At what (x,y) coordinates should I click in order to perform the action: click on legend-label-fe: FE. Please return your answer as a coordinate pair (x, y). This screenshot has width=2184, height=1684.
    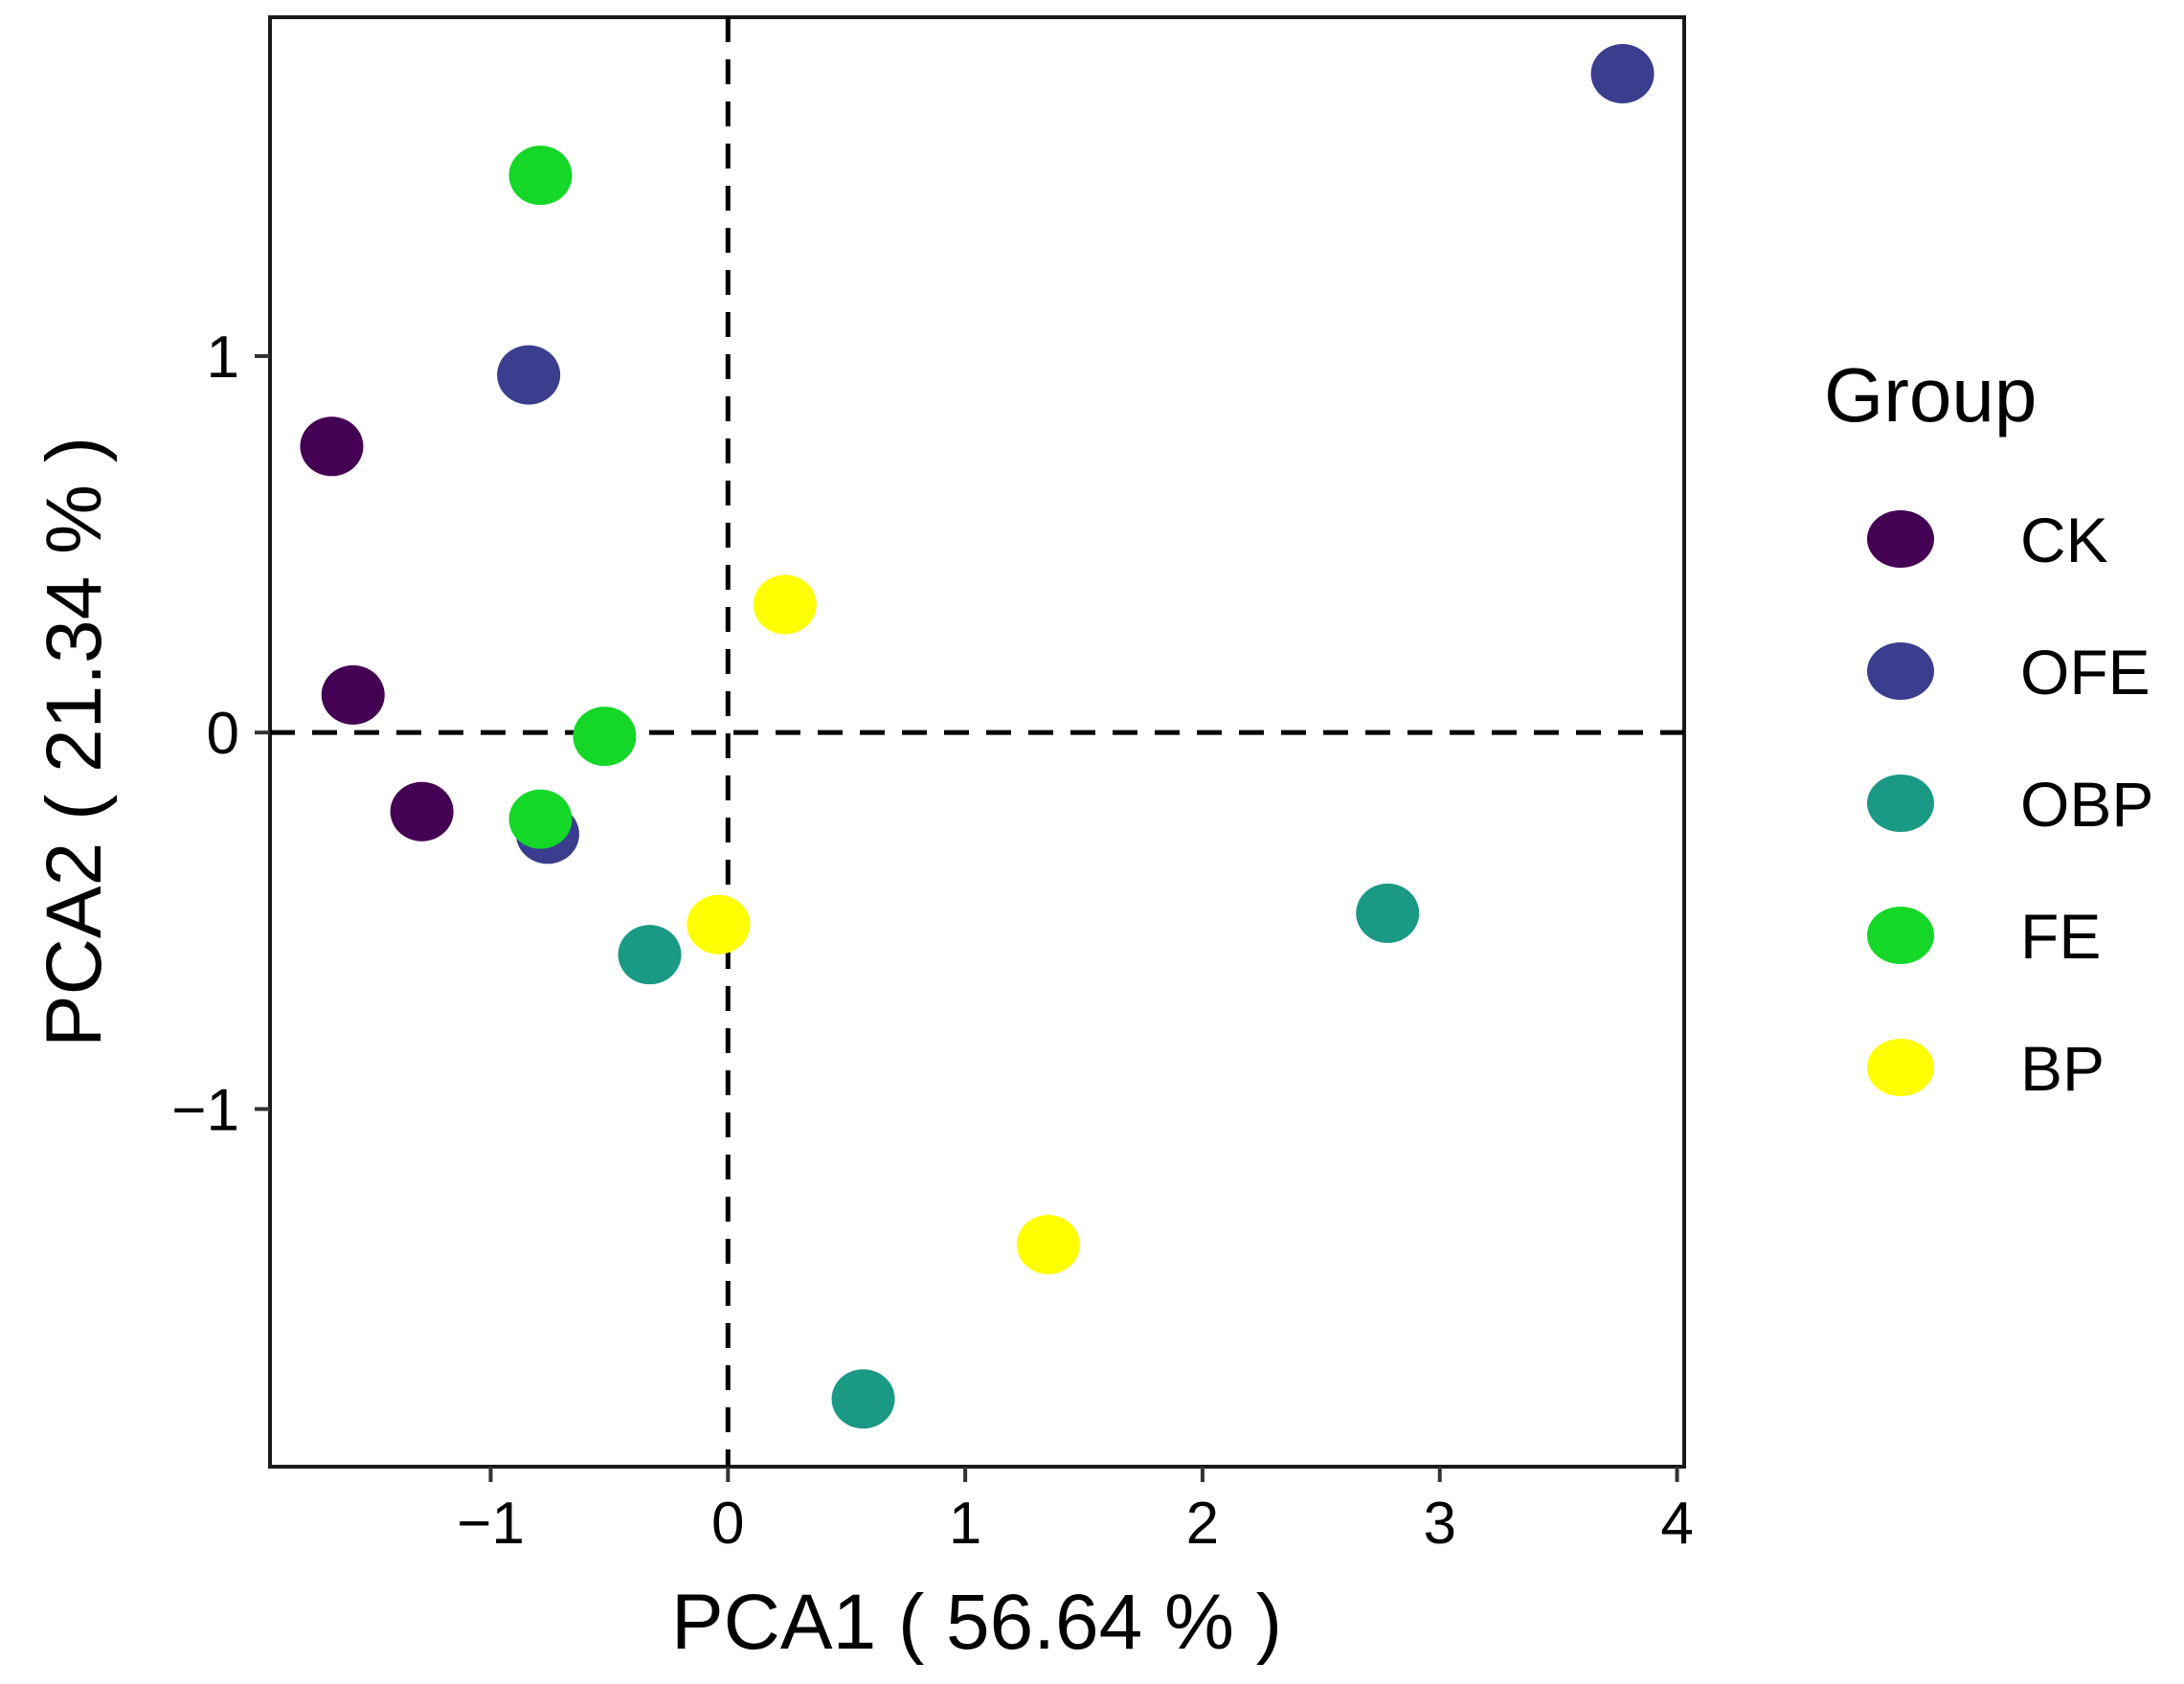
    Looking at the image, I should click on (2060, 937).